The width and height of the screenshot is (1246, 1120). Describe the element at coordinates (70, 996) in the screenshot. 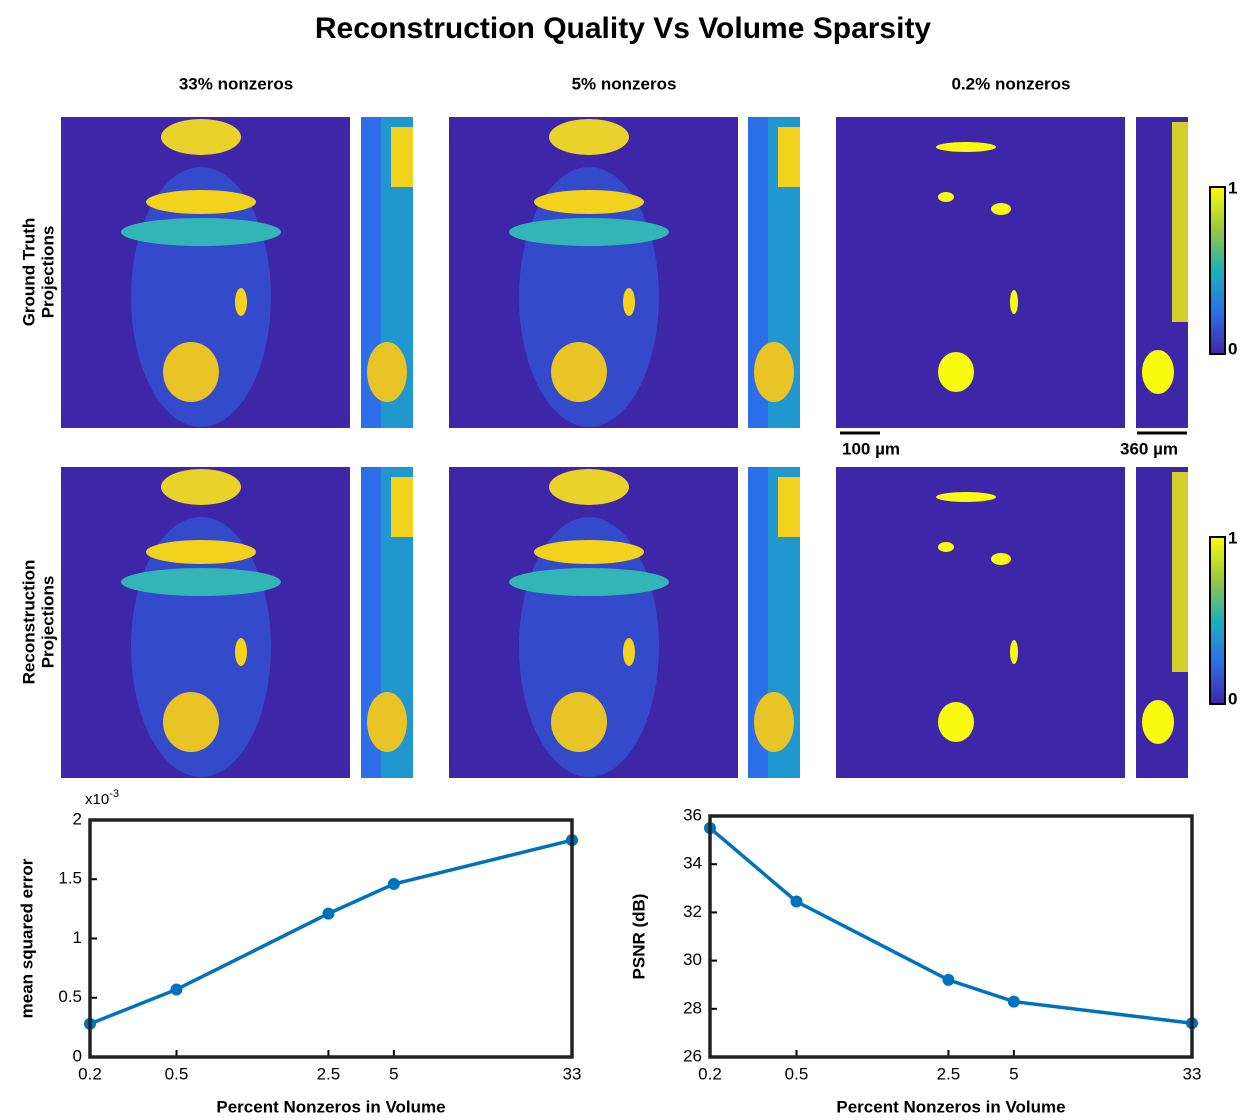

I see `y-tick-label: 0.5` at that location.